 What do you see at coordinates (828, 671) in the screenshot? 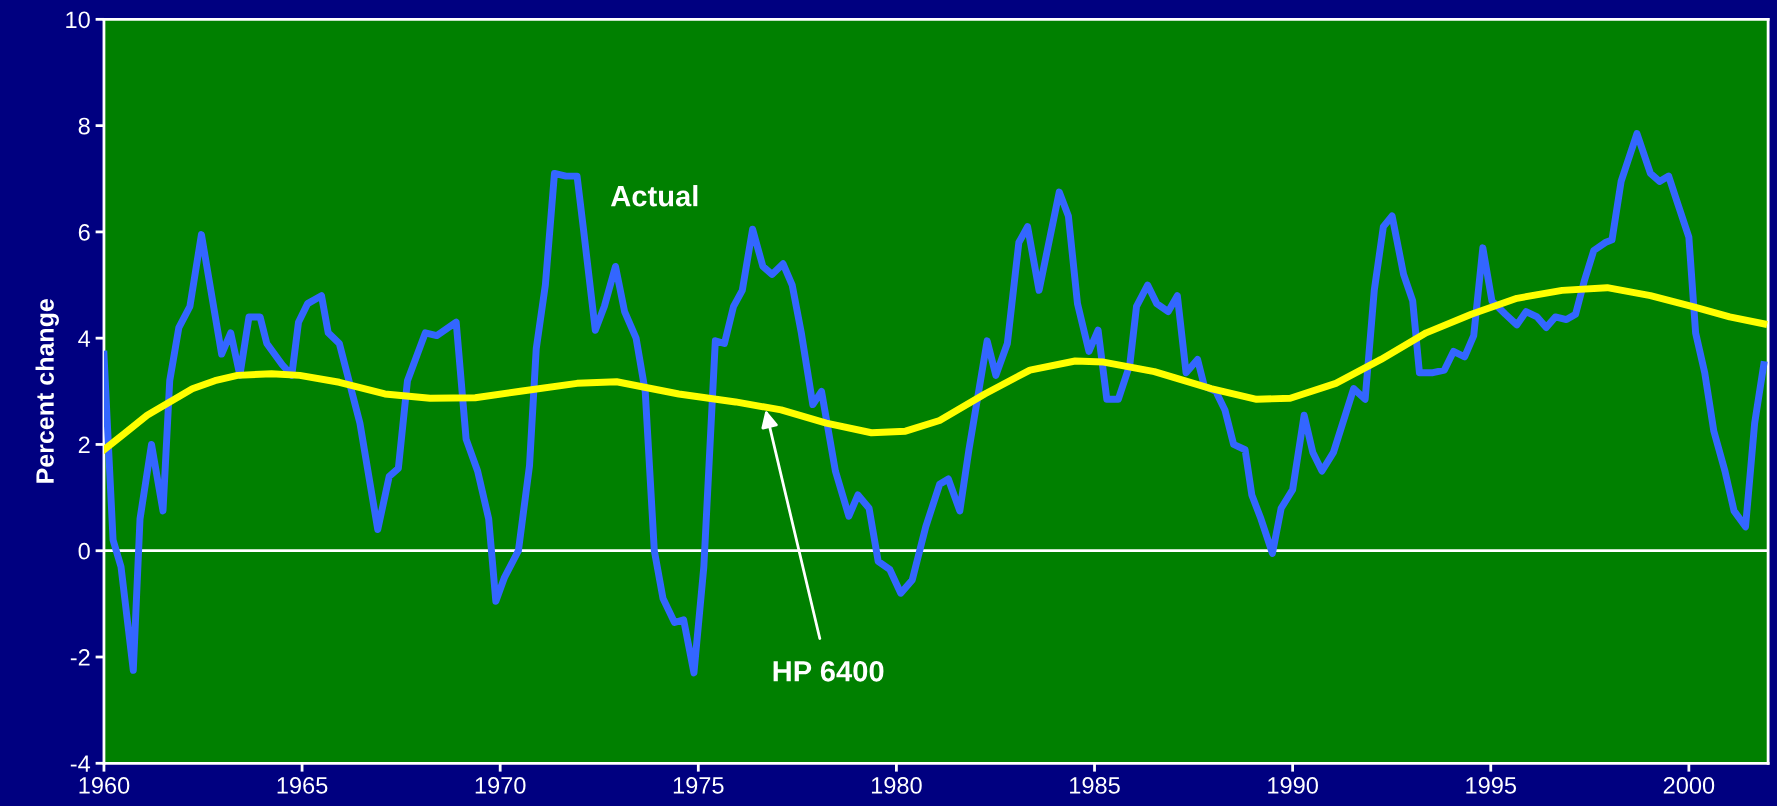
I see `annotation: HP 6400` at bounding box center [828, 671].